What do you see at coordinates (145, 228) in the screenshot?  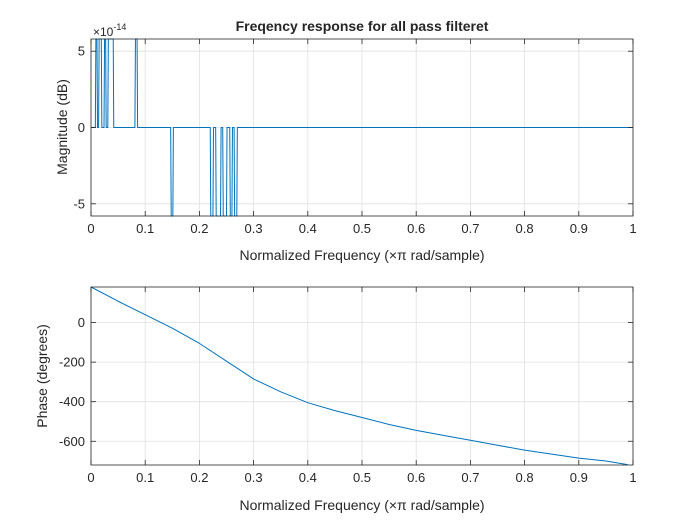 I see `magnitude-x-tick-label: 0.1` at bounding box center [145, 228].